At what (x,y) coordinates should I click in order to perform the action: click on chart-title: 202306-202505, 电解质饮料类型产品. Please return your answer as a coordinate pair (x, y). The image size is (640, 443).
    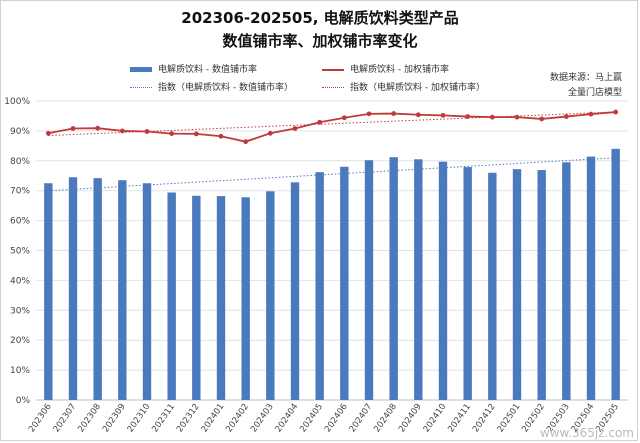
    Looking at the image, I should click on (320, 18).